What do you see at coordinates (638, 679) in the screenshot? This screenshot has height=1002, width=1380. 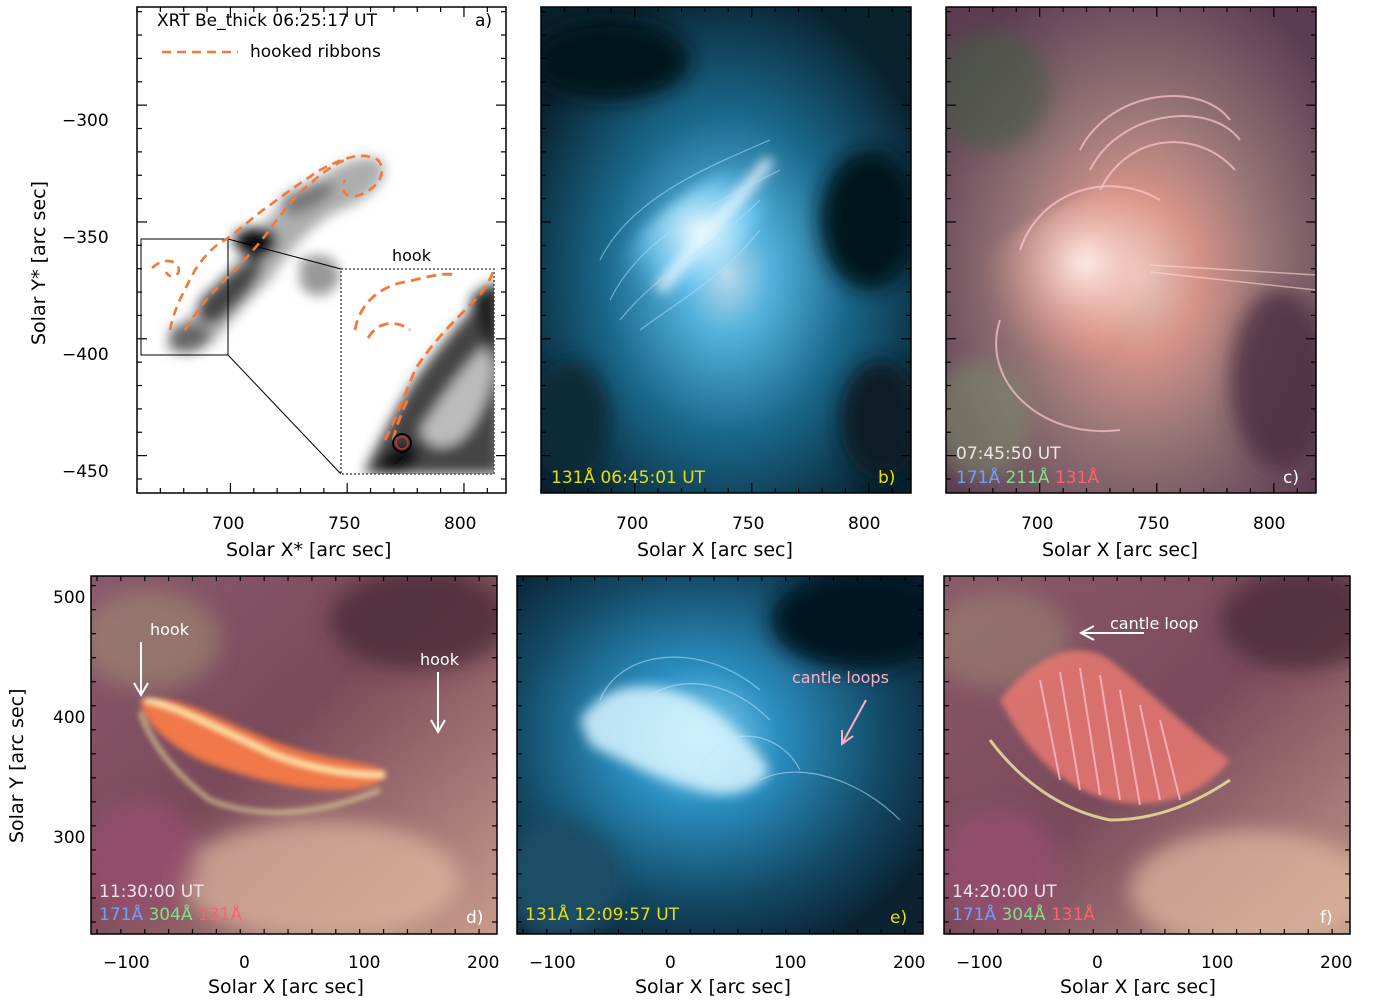 I see `annotation-arrows` at bounding box center [638, 679].